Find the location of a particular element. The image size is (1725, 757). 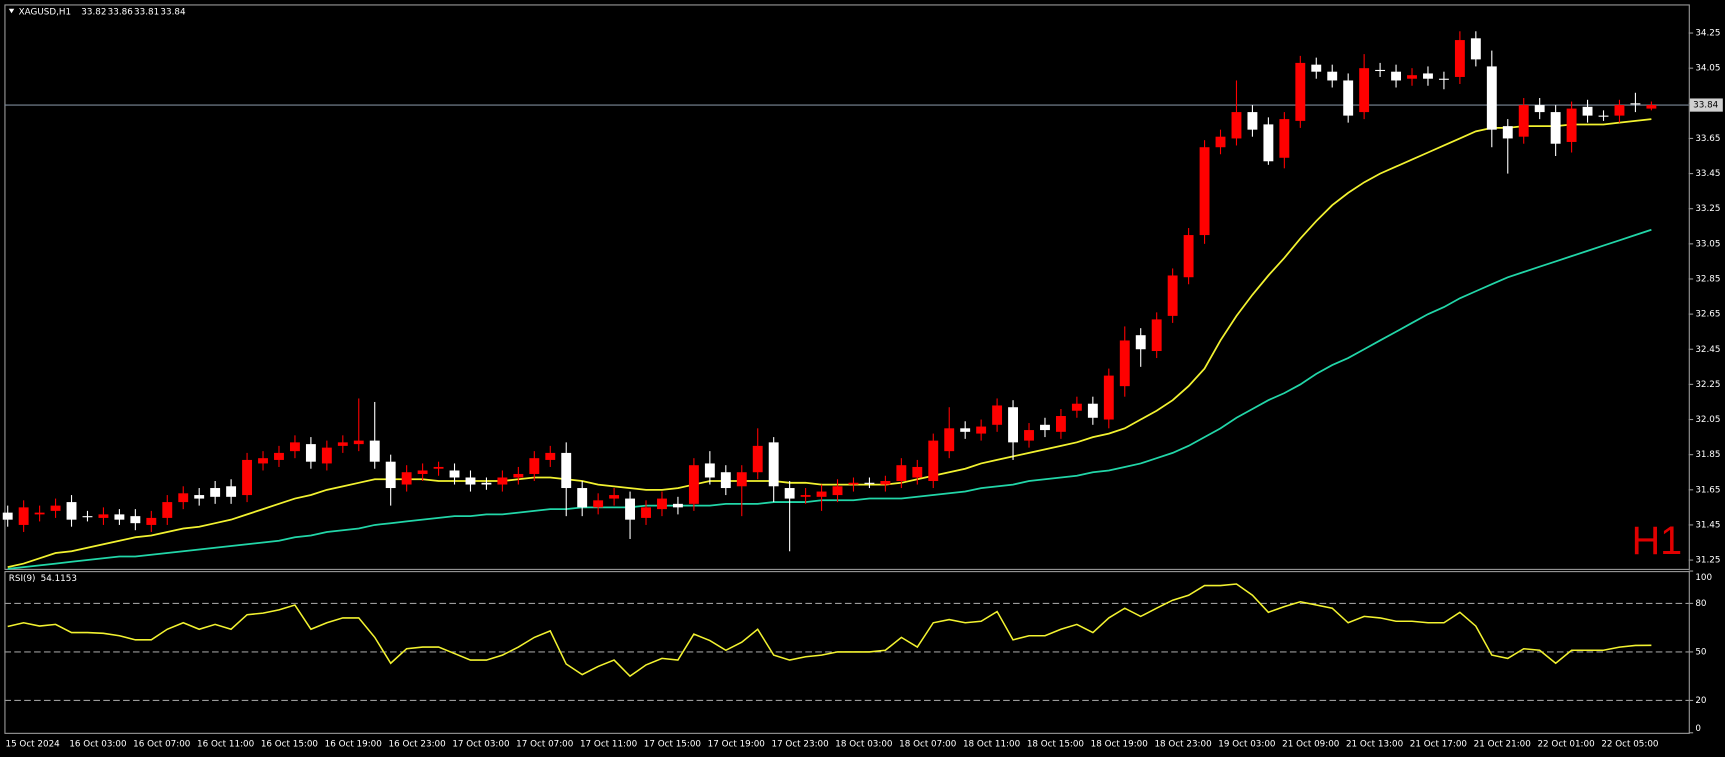

indicator-value: 54.1153 is located at coordinates (59, 579).